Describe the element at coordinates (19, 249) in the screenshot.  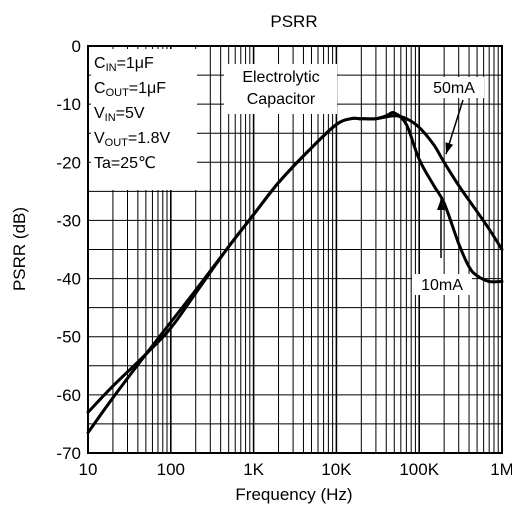
I see `y-axis-label: PSRR (dB)` at that location.